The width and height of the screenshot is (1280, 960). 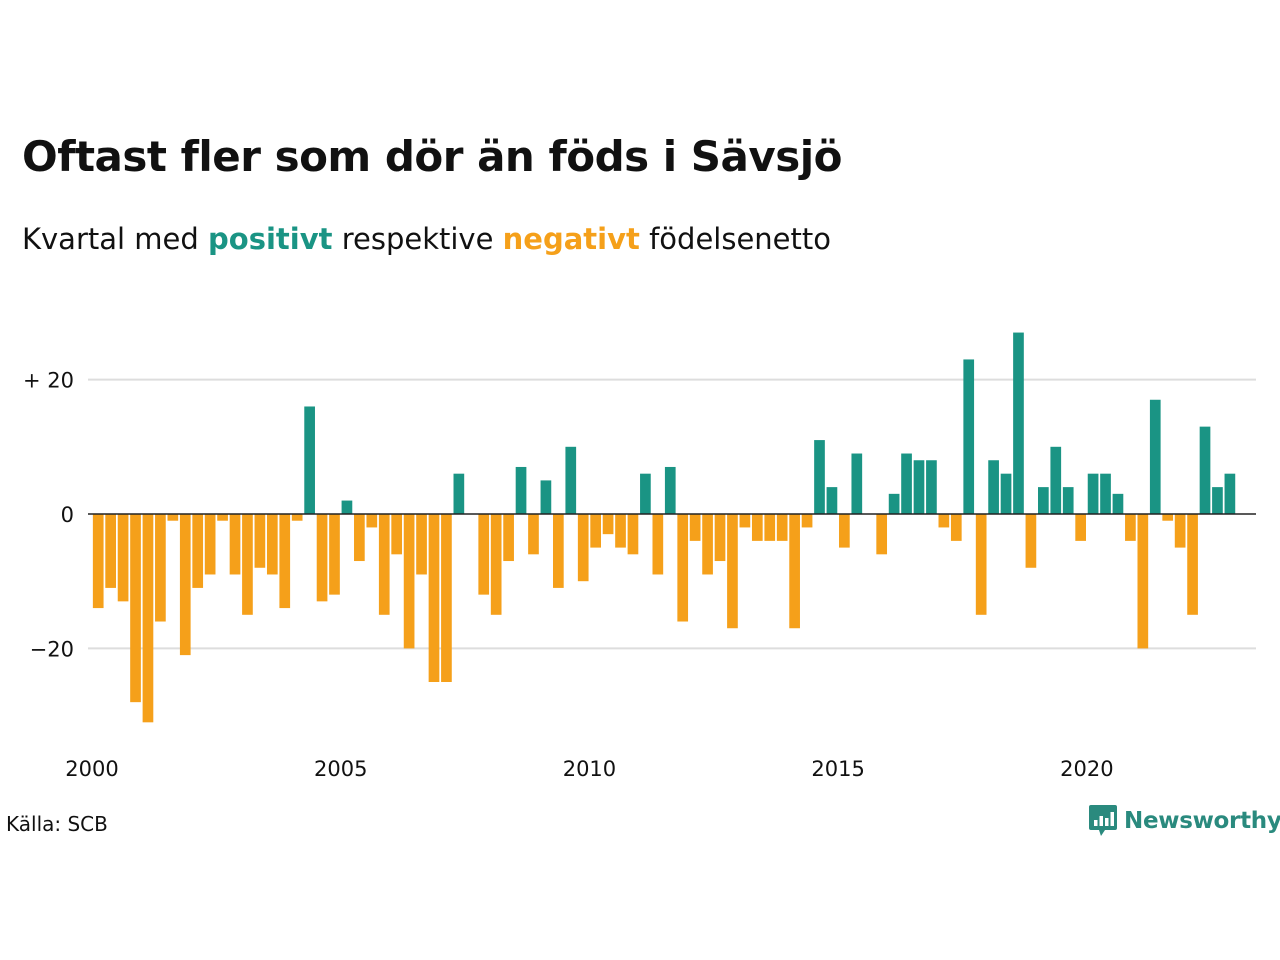 I want to click on subtitle-positive-label: positivt, so click(x=270, y=239).